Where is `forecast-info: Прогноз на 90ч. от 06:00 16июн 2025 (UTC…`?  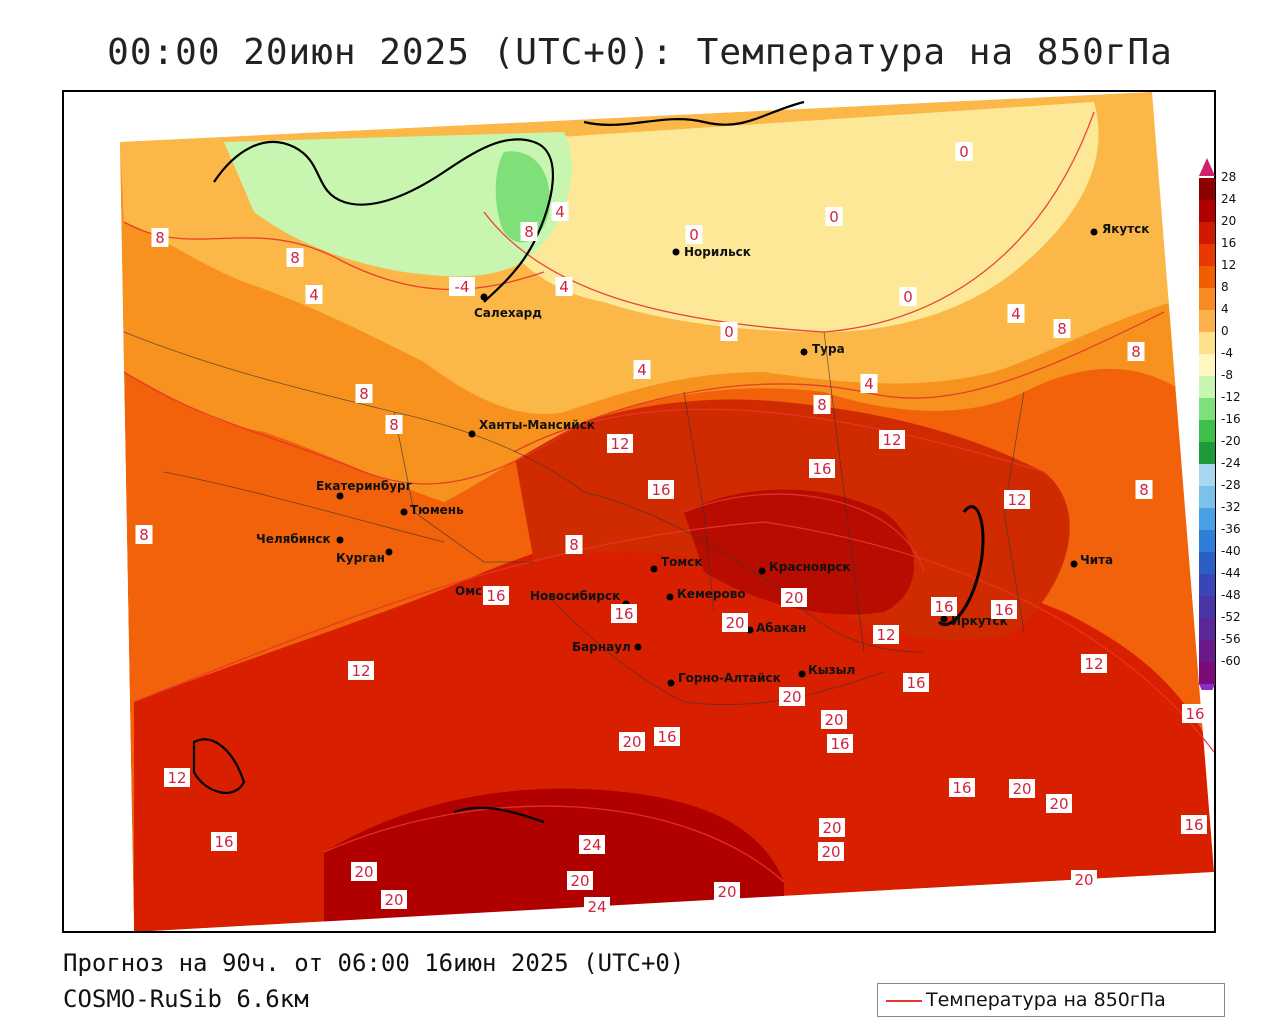
forecast-info: Прогноз на 90ч. от 06:00 16июн 2025 (UTC… is located at coordinates (374, 963).